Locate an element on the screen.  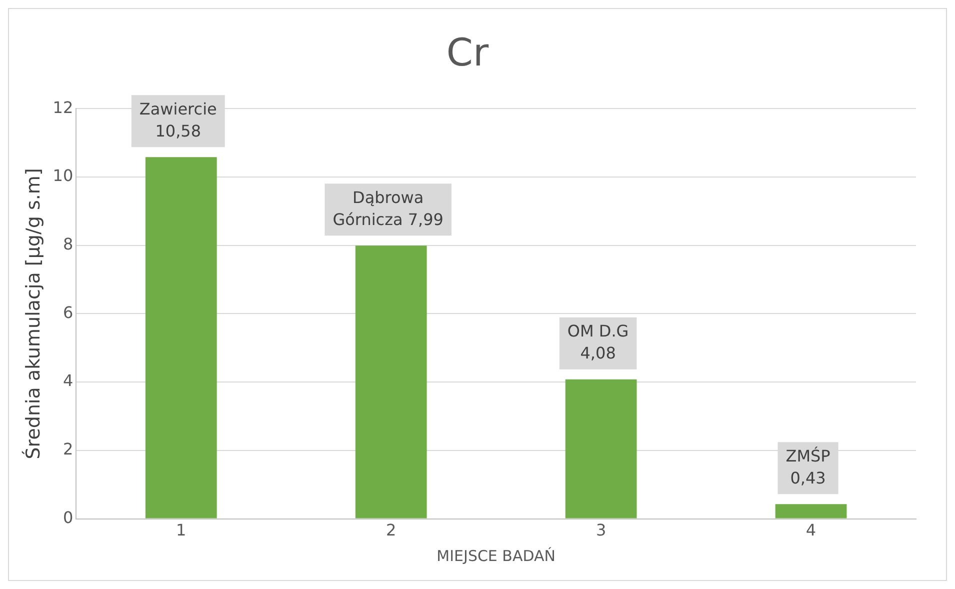
data-label: OM D.G 4,08 is located at coordinates (598, 341).